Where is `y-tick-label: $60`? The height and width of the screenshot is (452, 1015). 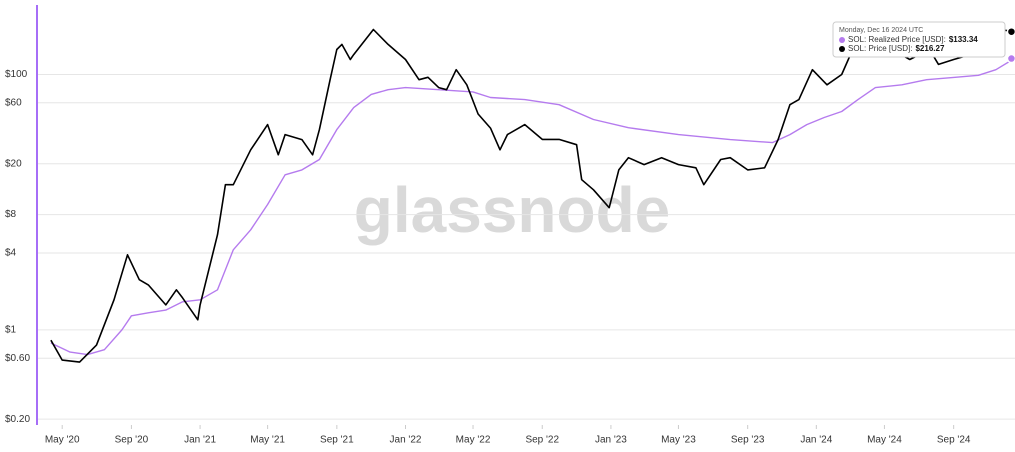
y-tick-label: $60 is located at coordinates (13, 102).